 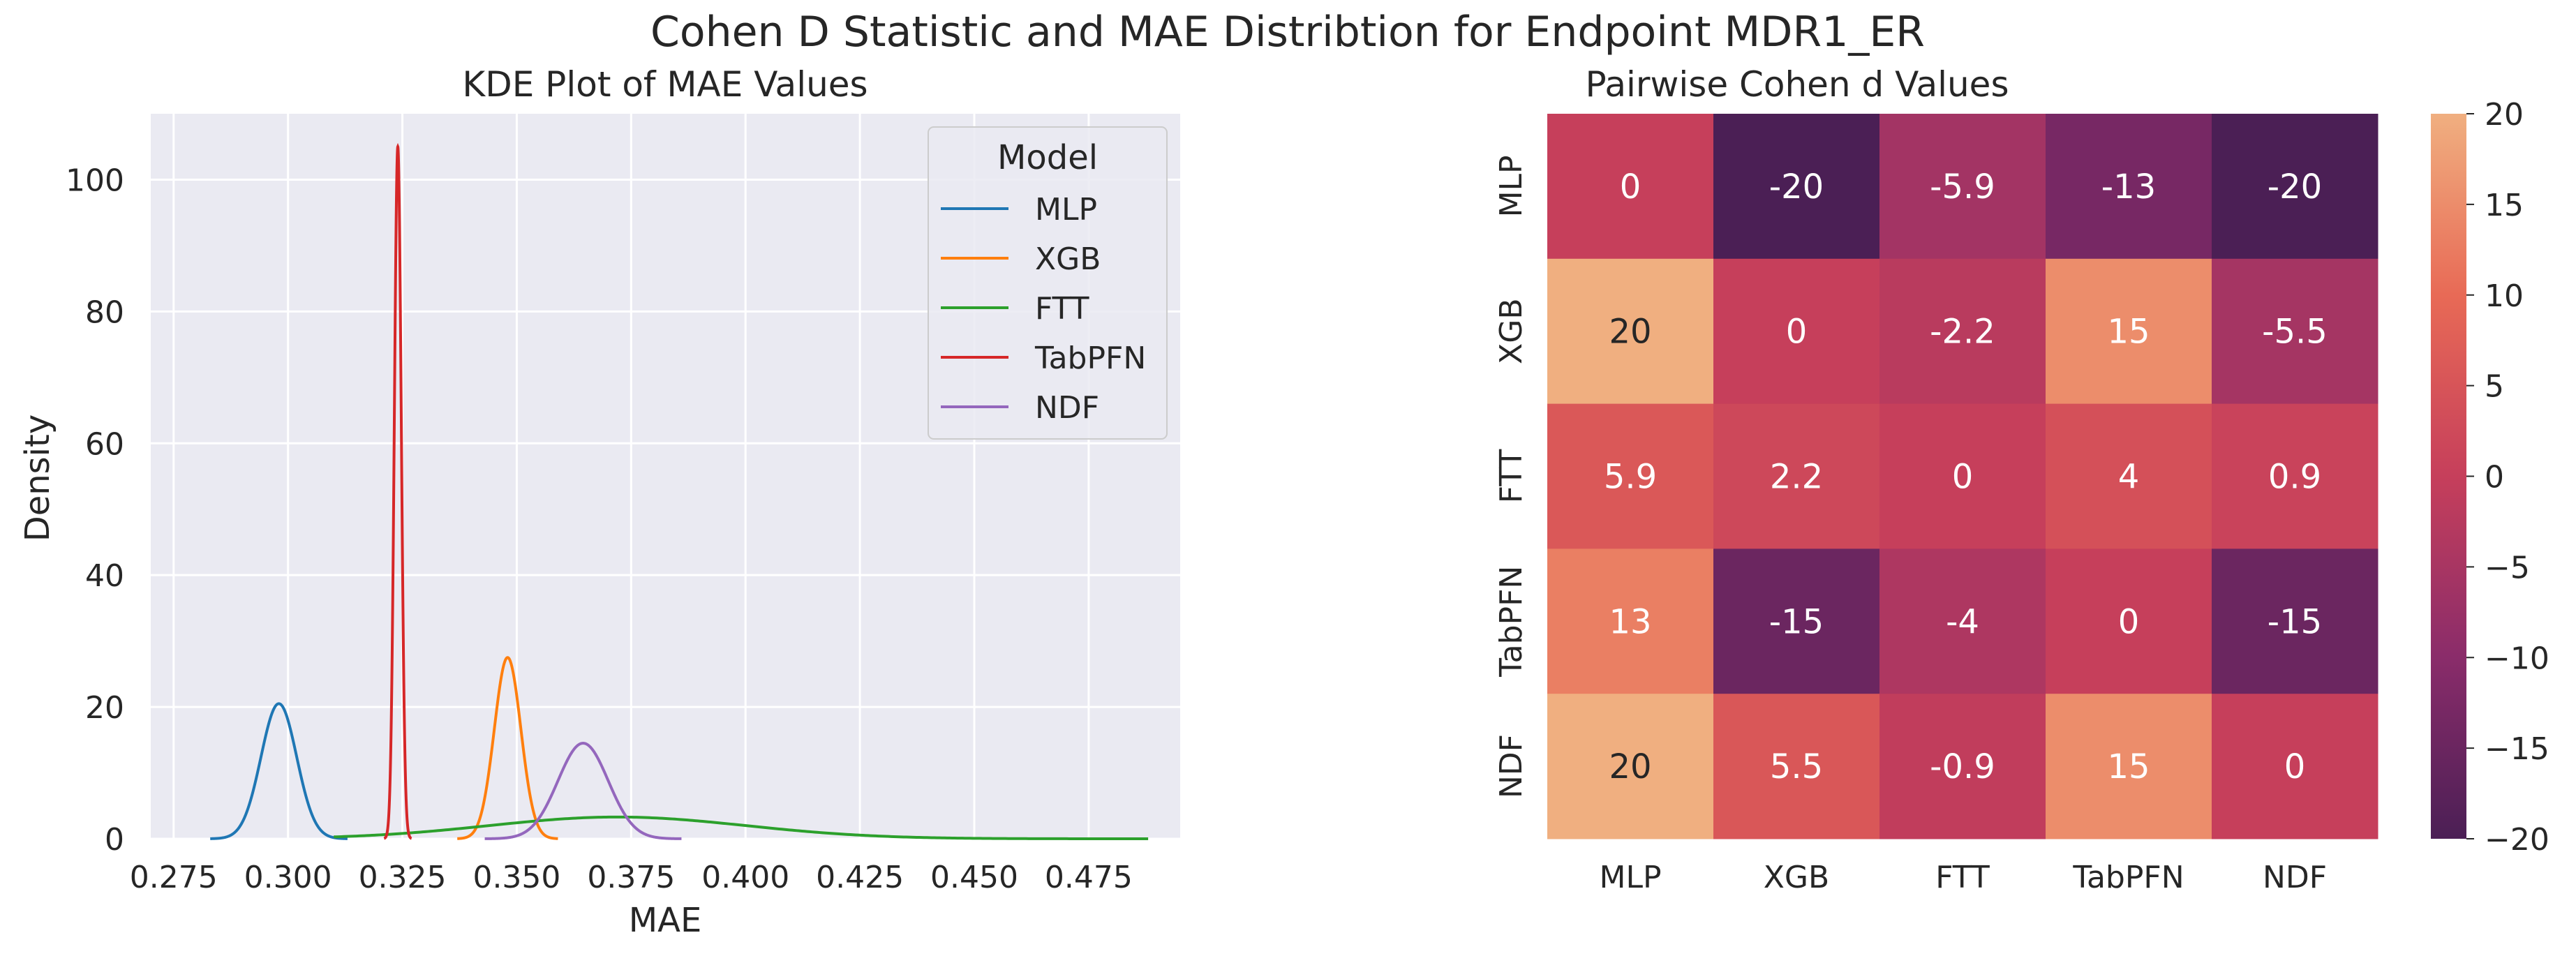 I want to click on heatmap-cell-value: 2.2, so click(x=1797, y=477).